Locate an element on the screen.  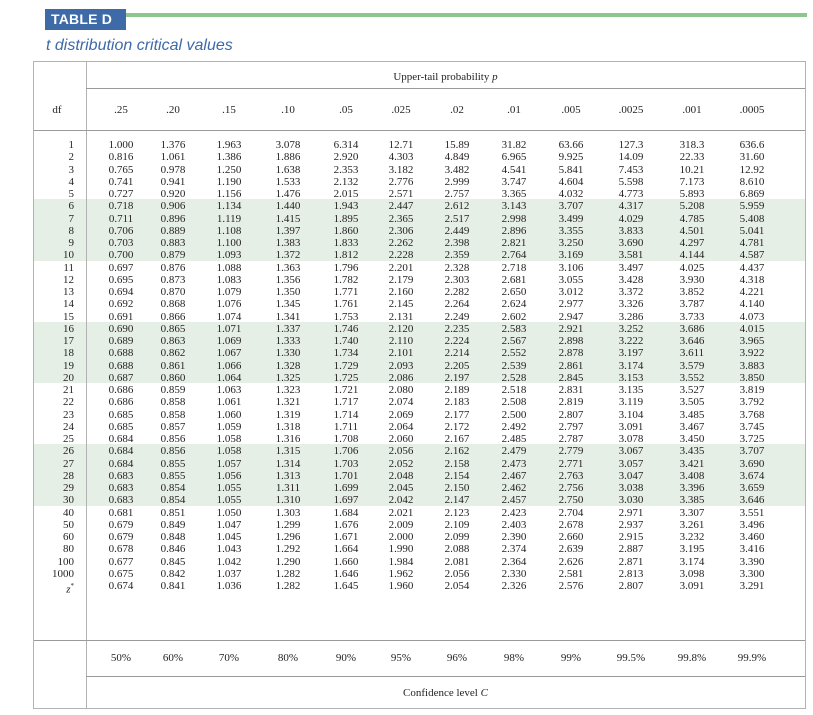
value-cell: 2.999 is located at coordinates (457, 181).